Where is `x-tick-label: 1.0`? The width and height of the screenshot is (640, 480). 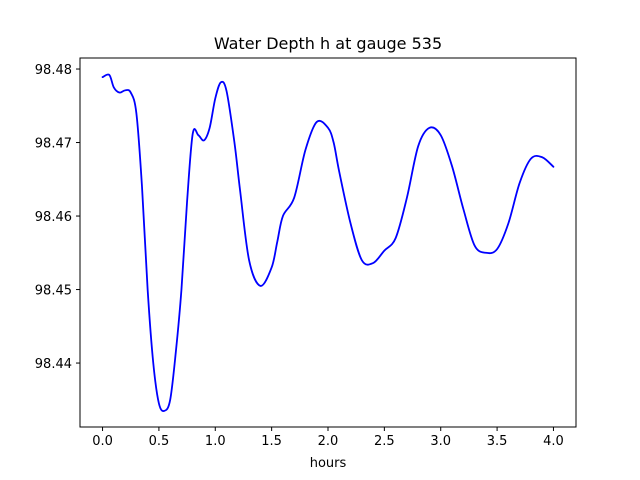
x-tick-label: 1.0 is located at coordinates (215, 441).